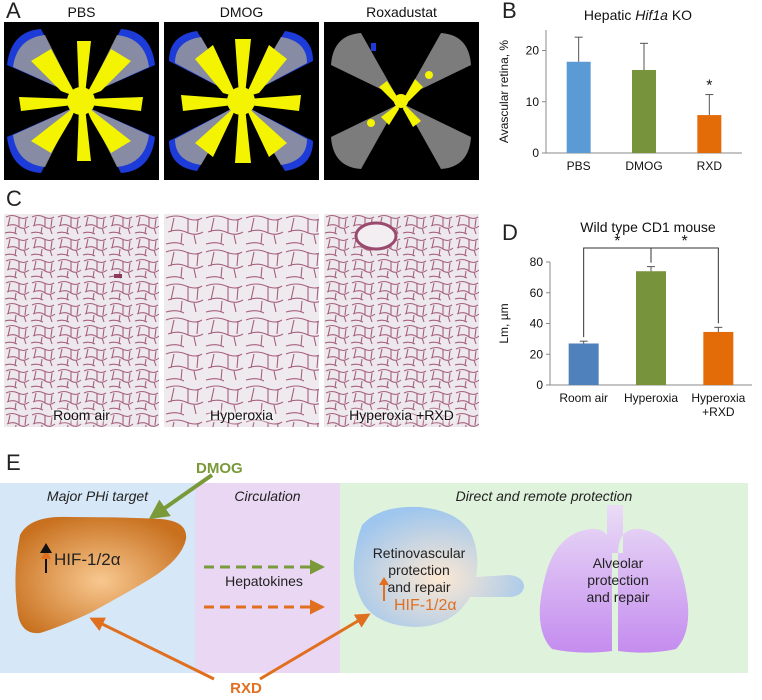  What do you see at coordinates (401, 415) in the screenshot?
I see `lung-label-hyperoxia-rxd: Hyperoxia +RXD` at bounding box center [401, 415].